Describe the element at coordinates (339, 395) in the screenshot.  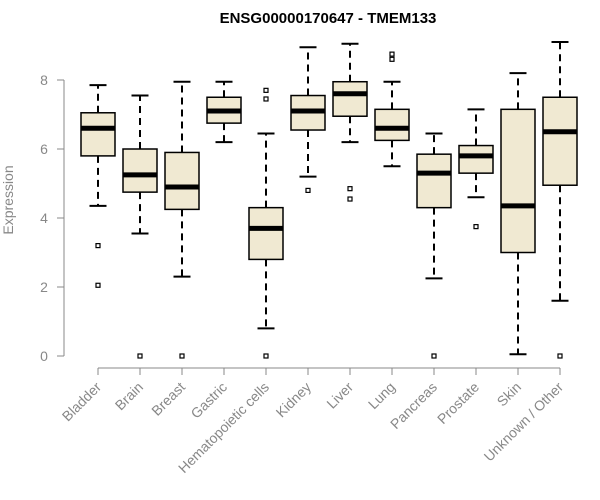
I see `x-tick-label: Liver` at that location.